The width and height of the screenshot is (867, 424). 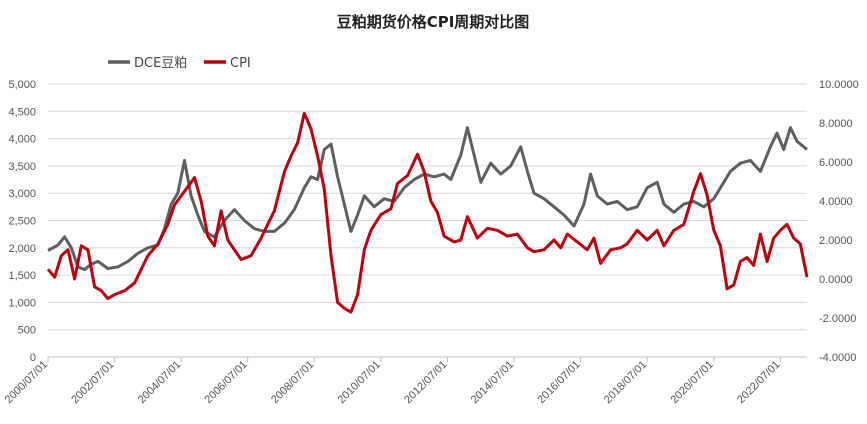 I want to click on left-tick-label: 3,000, so click(x=22, y=194).